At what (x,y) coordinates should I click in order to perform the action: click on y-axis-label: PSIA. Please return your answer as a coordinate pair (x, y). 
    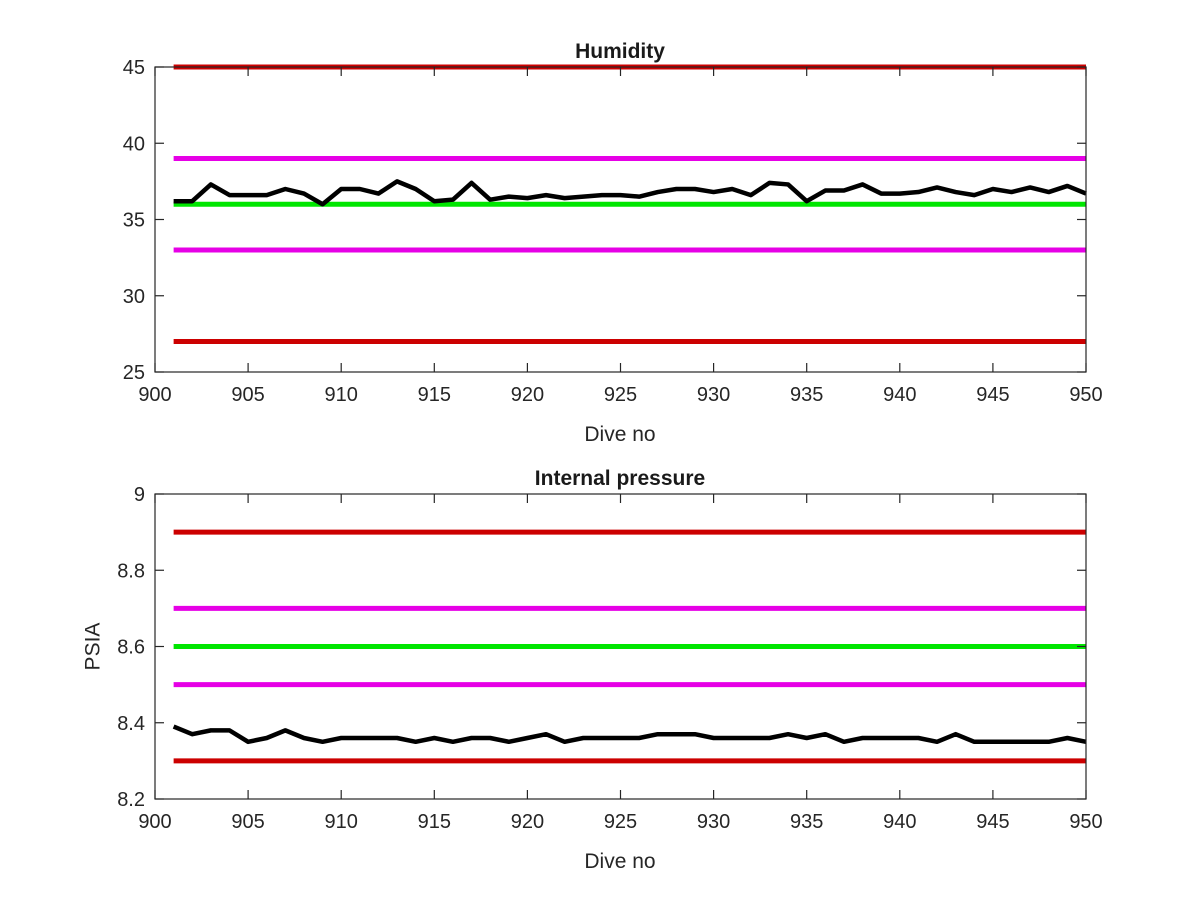
    Looking at the image, I should click on (92, 647).